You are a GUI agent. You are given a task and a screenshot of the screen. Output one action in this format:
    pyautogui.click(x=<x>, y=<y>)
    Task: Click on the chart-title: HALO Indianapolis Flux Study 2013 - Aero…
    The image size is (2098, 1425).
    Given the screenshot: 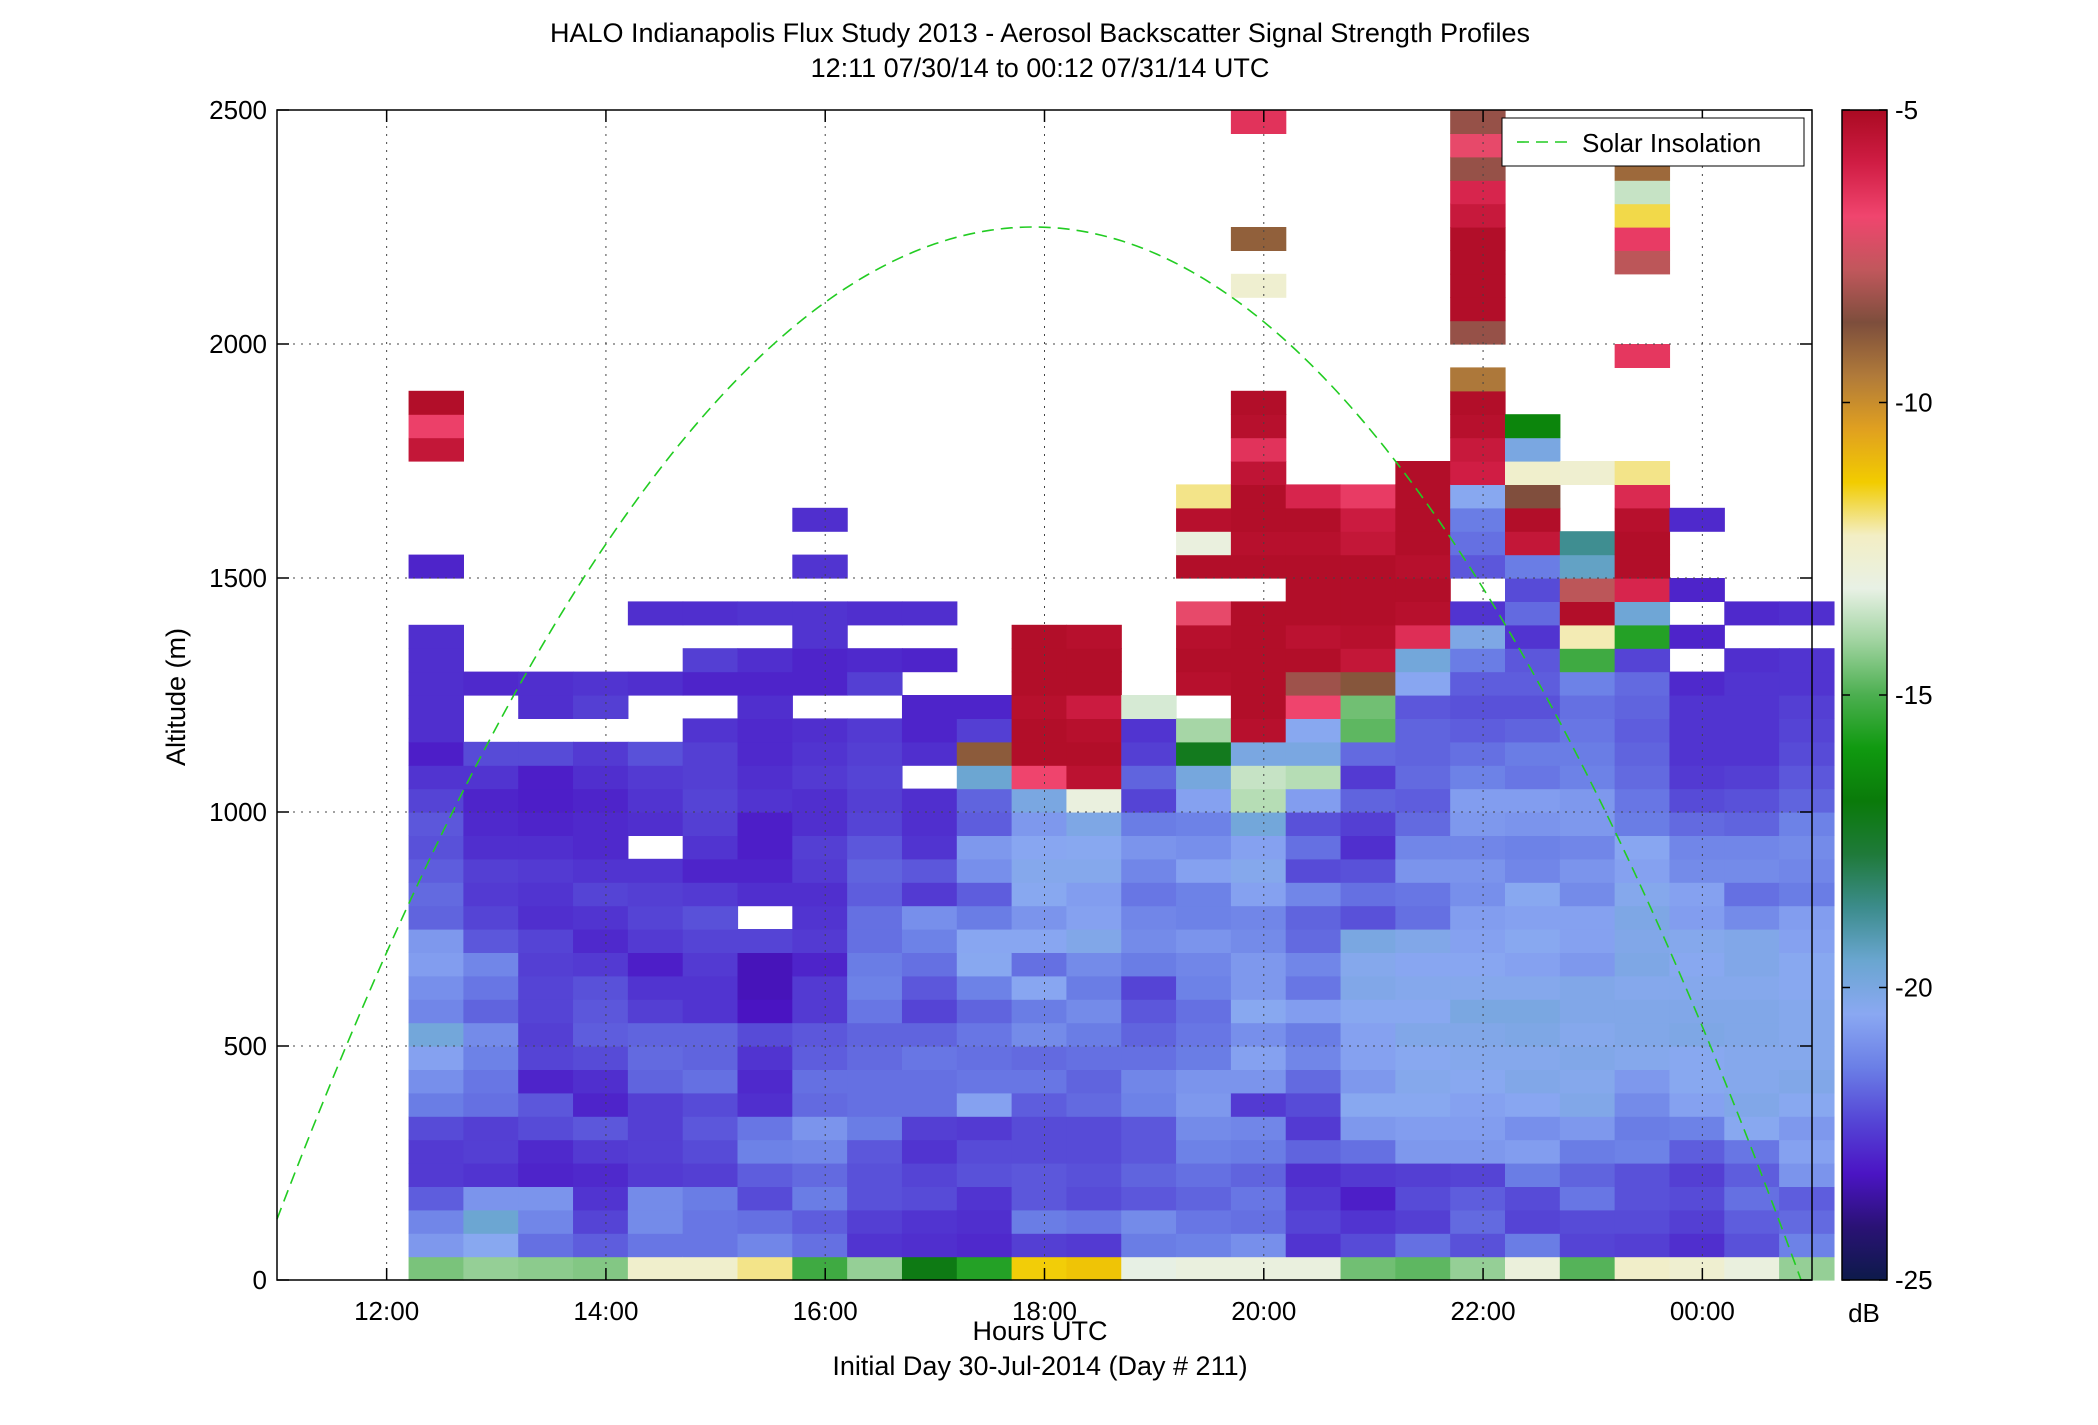 What is the action you would take?
    pyautogui.click(x=1040, y=33)
    